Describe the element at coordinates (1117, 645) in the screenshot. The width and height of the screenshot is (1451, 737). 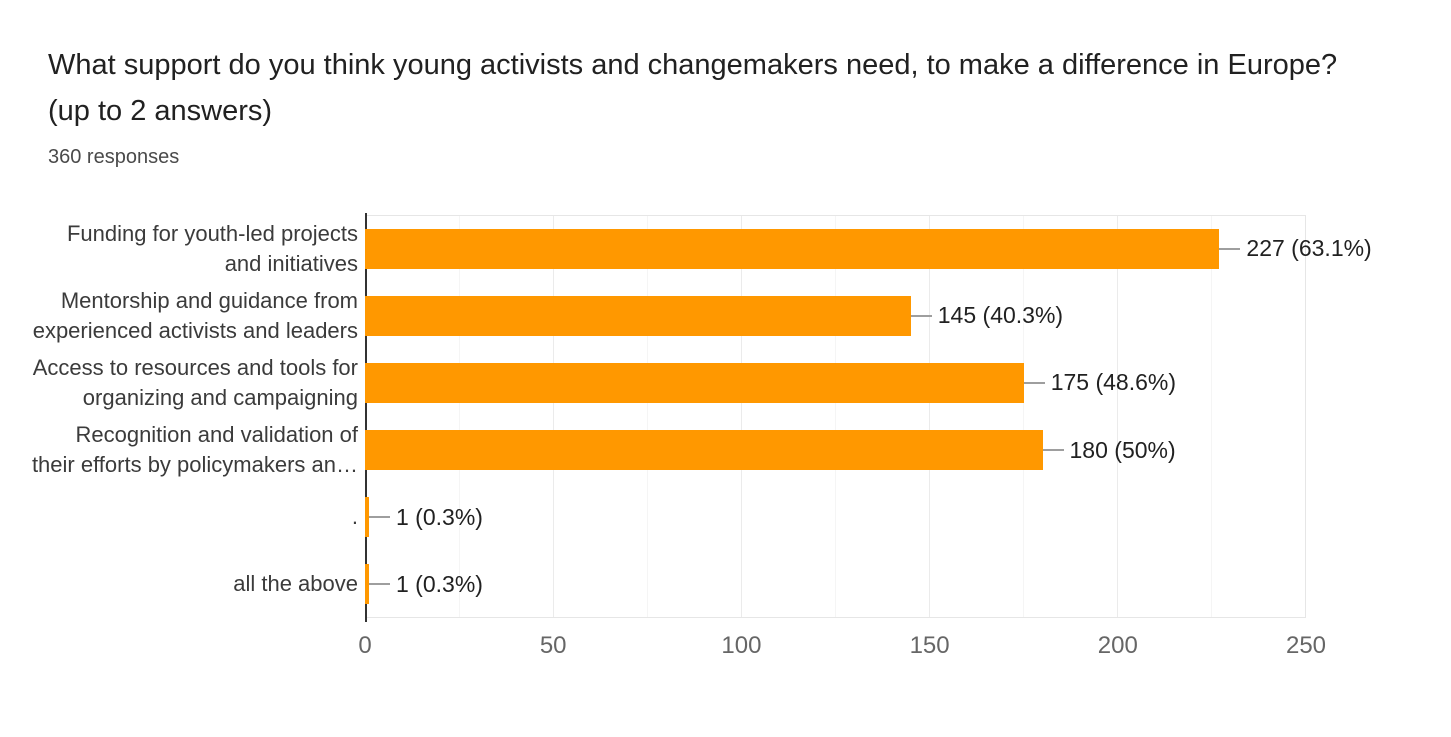
I see `x-tick-label: 200` at that location.